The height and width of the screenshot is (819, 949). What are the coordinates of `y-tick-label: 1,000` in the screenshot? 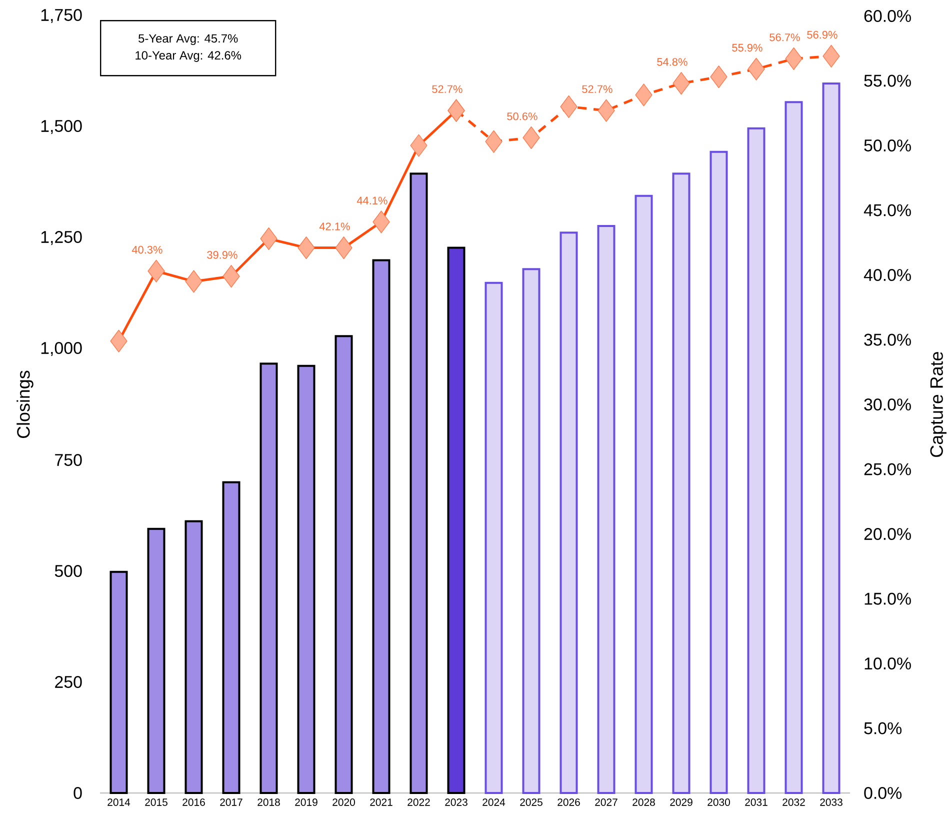 It's located at (61, 349).